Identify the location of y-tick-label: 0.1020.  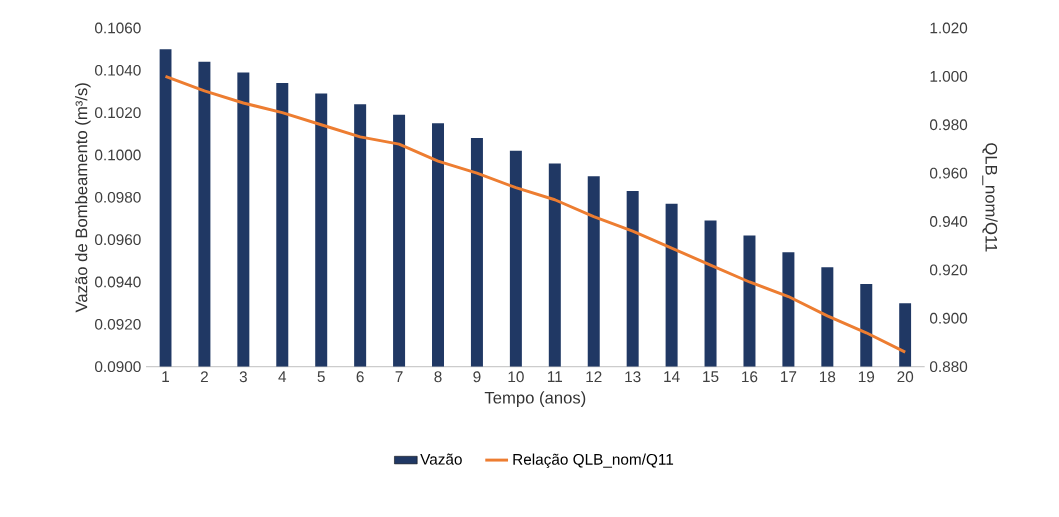
(118, 113).